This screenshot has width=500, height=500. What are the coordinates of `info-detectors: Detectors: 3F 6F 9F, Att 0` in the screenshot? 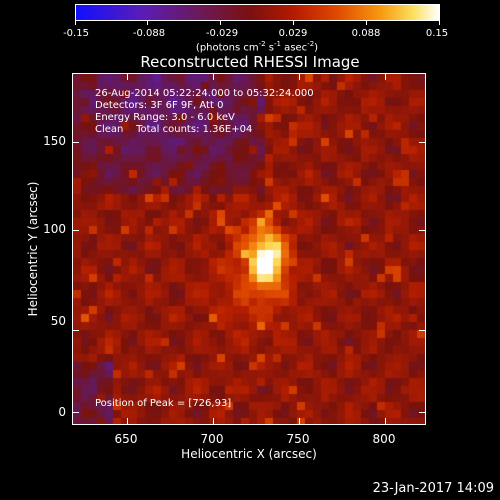 It's located at (159, 105).